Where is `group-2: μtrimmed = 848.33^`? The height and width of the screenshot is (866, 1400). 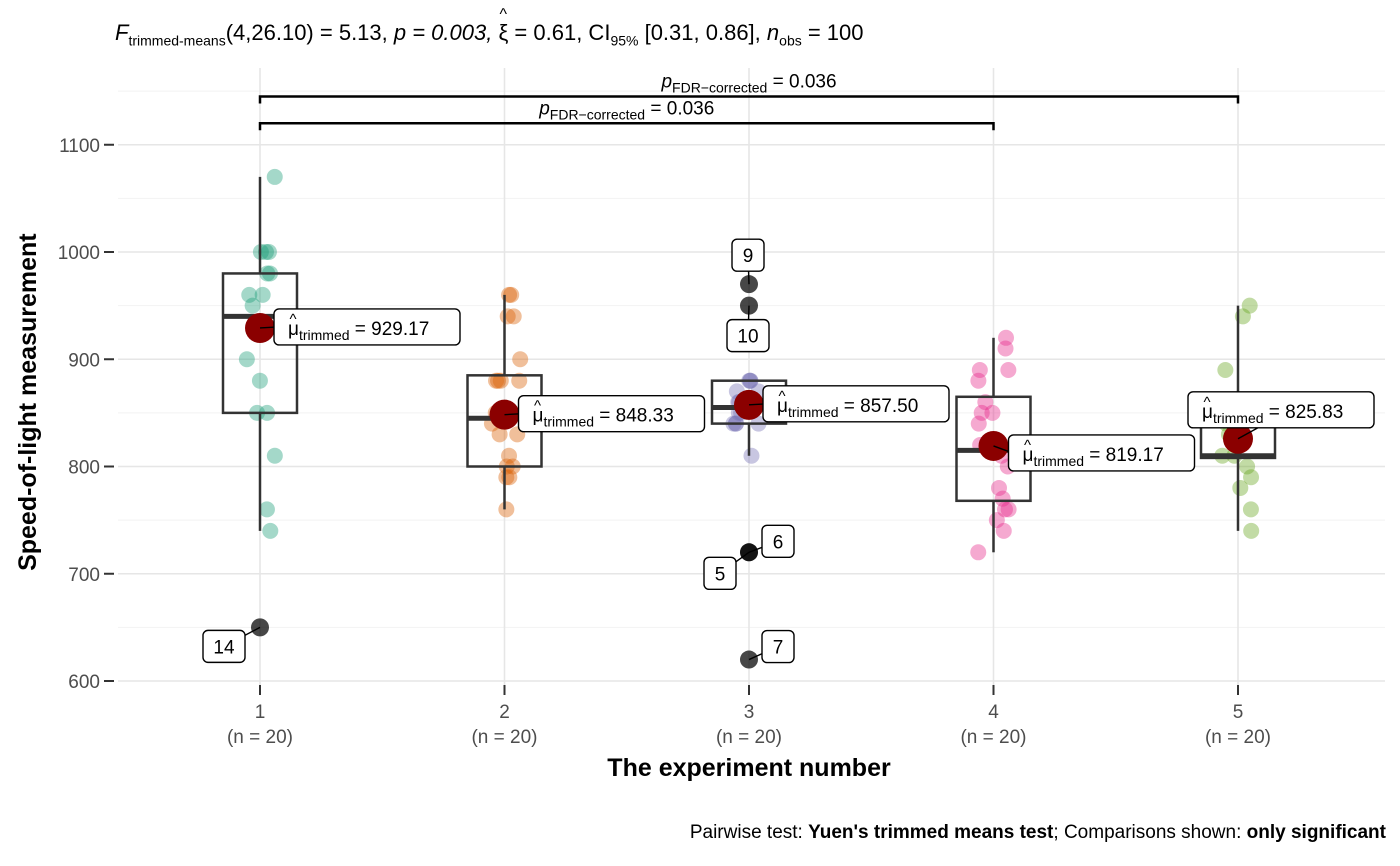
group-2: μtrimmed = 848.33^ is located at coordinates (586, 402).